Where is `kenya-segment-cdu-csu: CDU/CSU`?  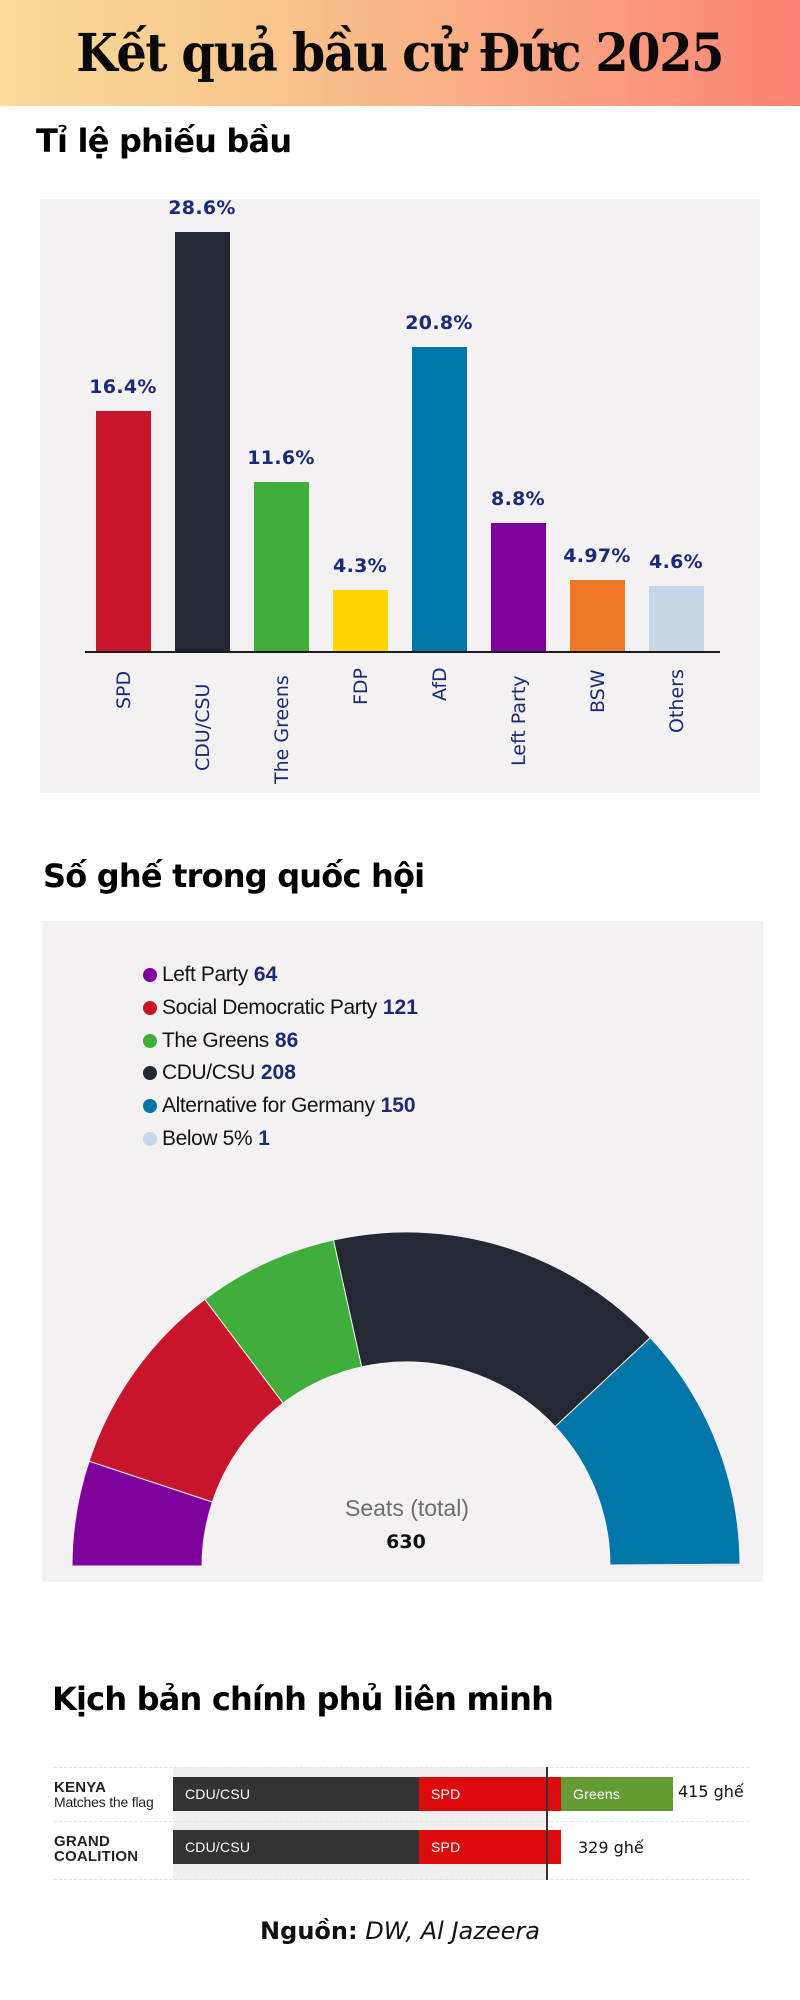 kenya-segment-cdu-csu: CDU/CSU is located at coordinates (296, 1794).